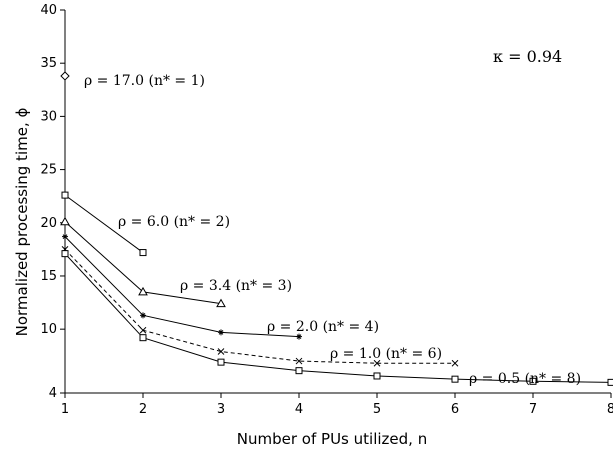  I want to click on x-tick-label: 4, so click(299, 409).